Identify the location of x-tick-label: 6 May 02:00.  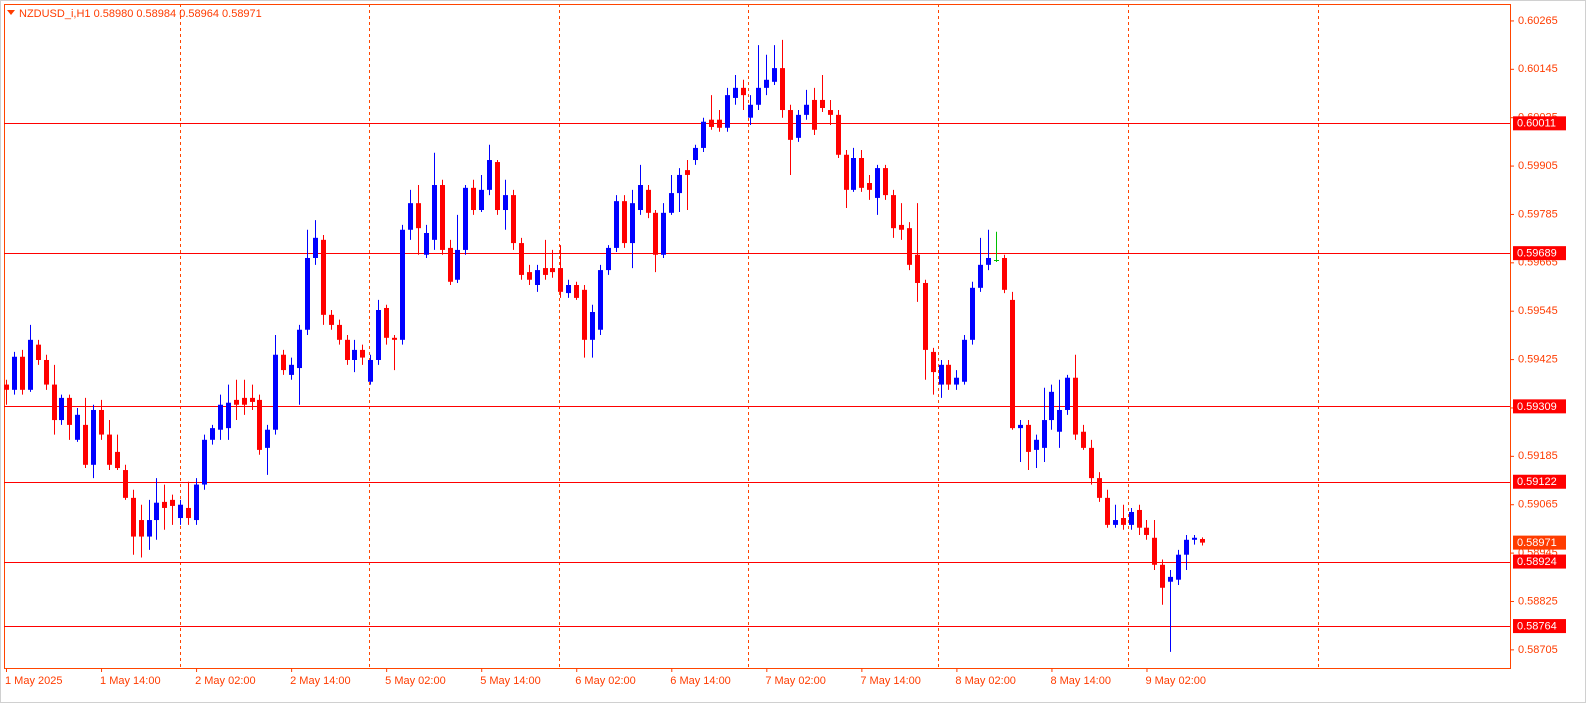
(605, 681).